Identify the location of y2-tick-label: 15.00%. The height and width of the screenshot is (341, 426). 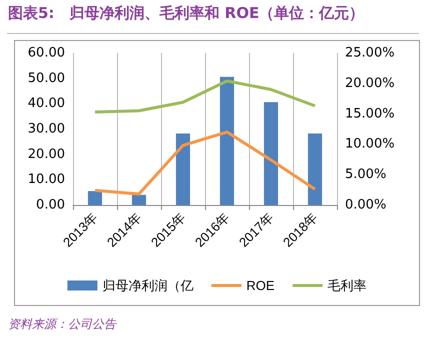
(370, 114).